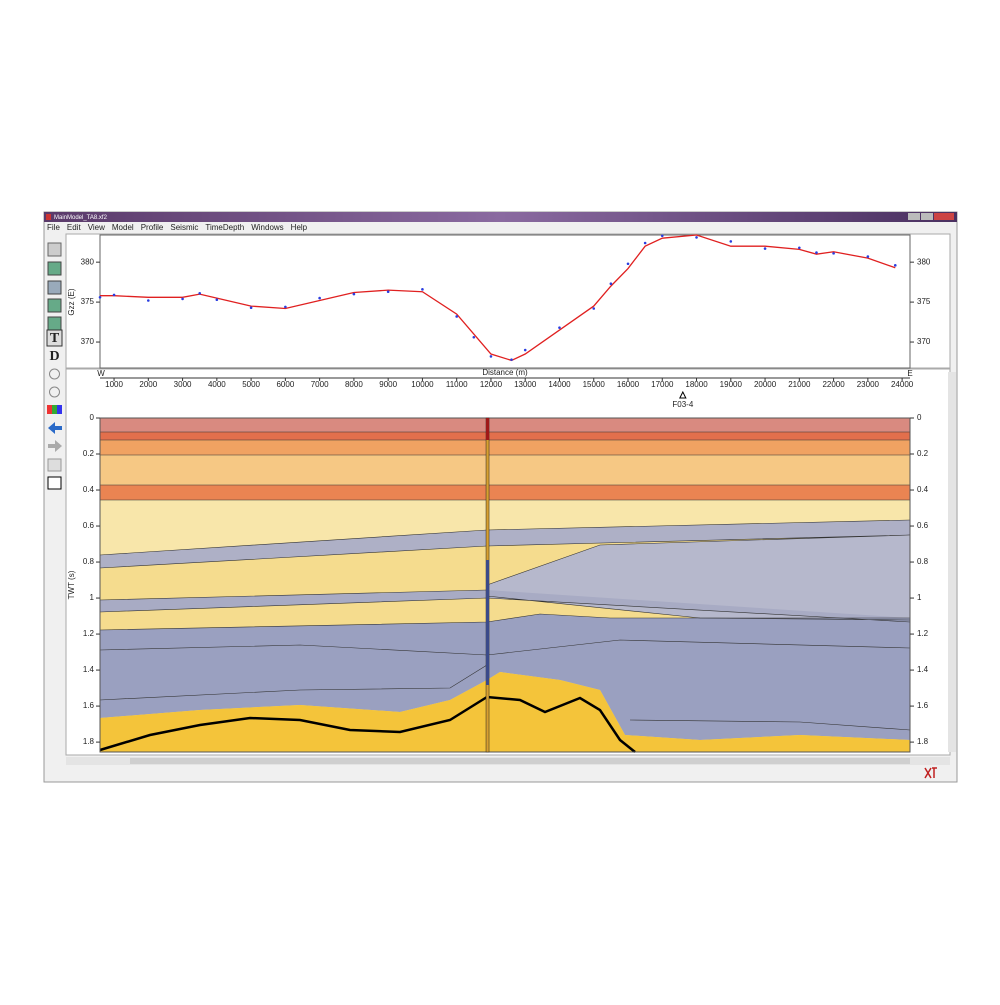 This screenshot has width=1000, height=1005. I want to click on x-tick-label: 6000, so click(285, 384).